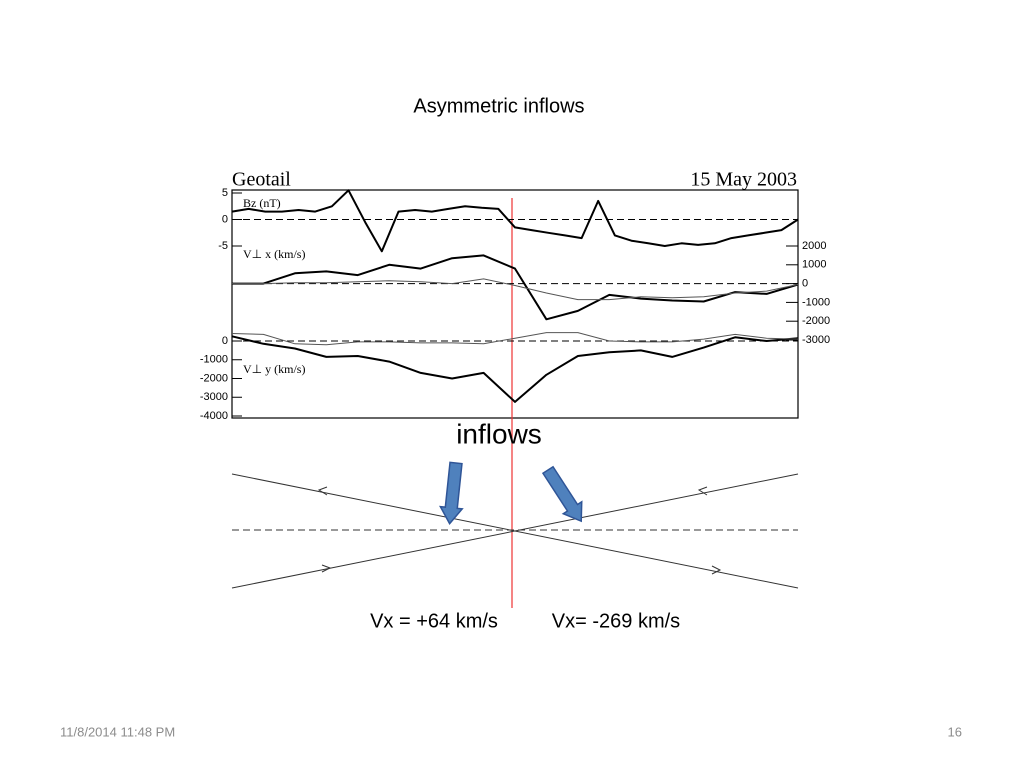  I want to click on reconnection-diagram, so click(515, 531).